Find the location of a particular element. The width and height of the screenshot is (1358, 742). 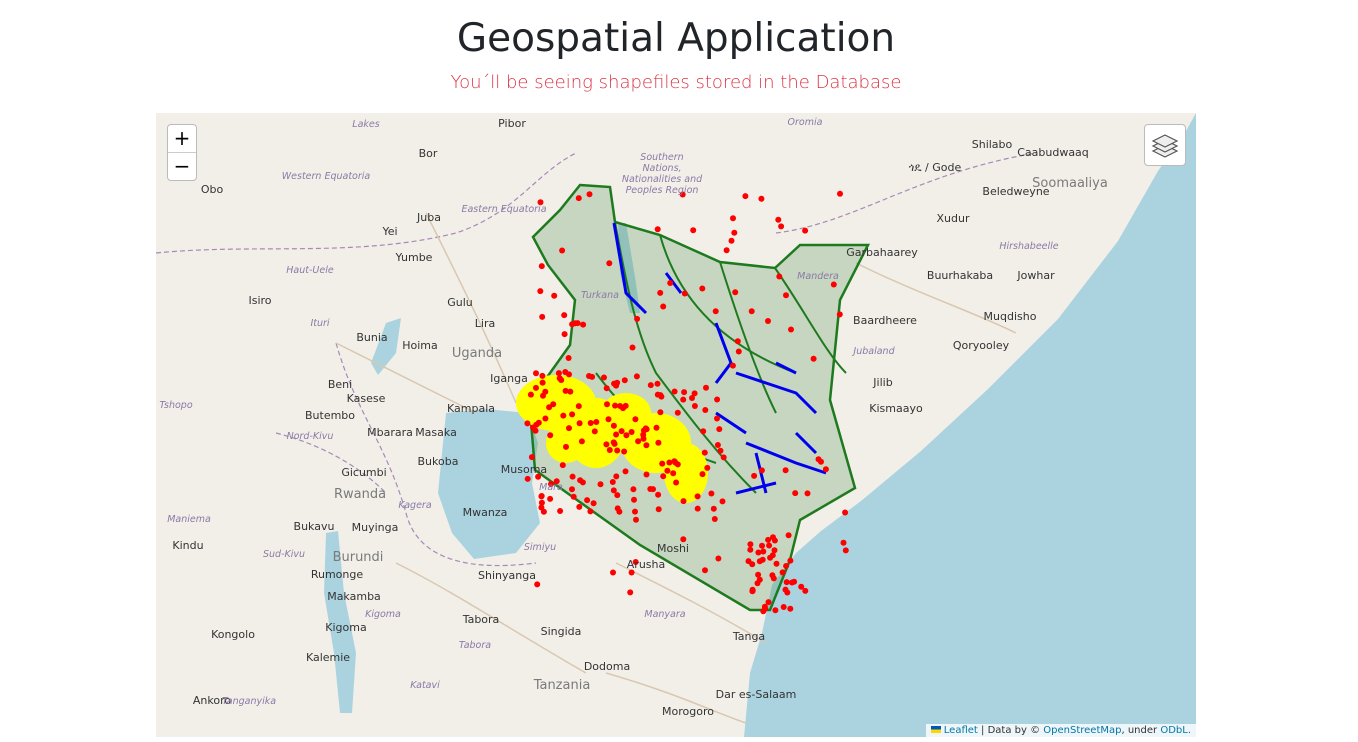

city-label: Obo is located at coordinates (212, 189).